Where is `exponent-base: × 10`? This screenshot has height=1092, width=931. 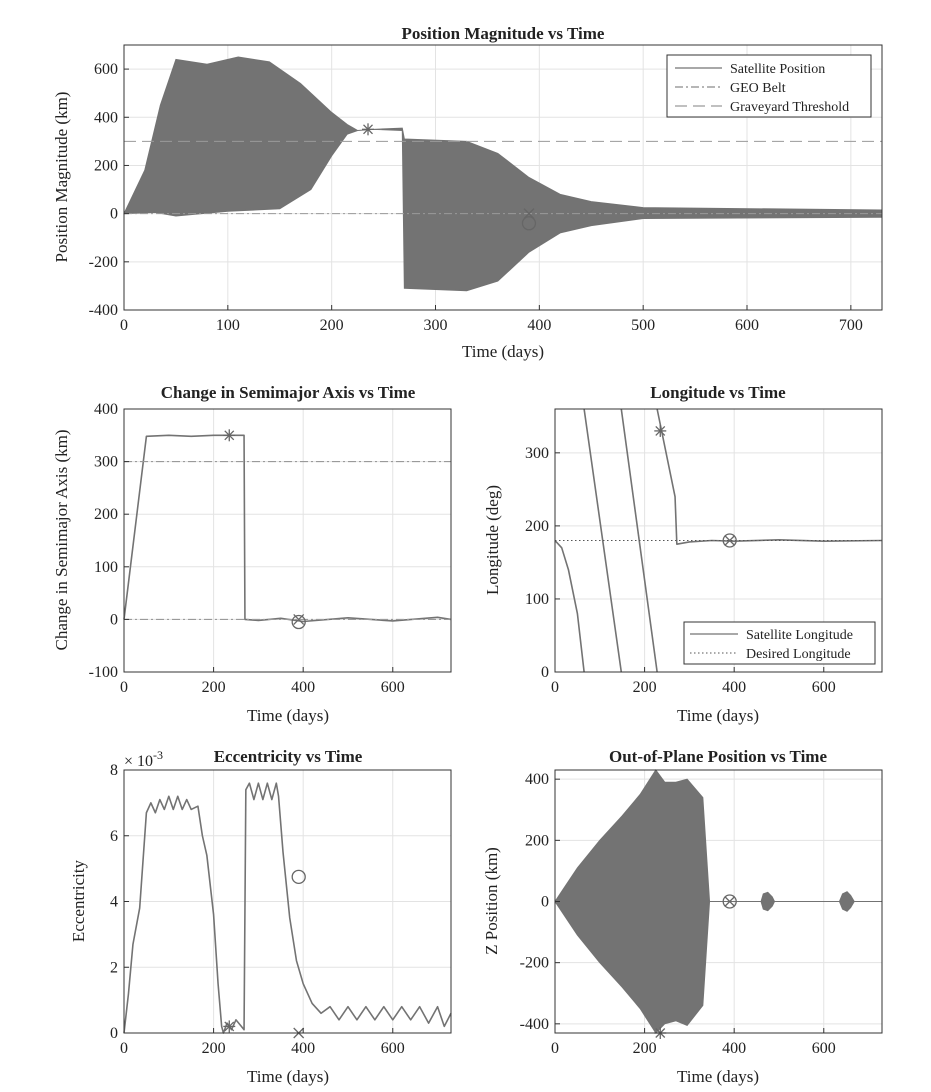
exponent-base: × 10 is located at coordinates (138, 761).